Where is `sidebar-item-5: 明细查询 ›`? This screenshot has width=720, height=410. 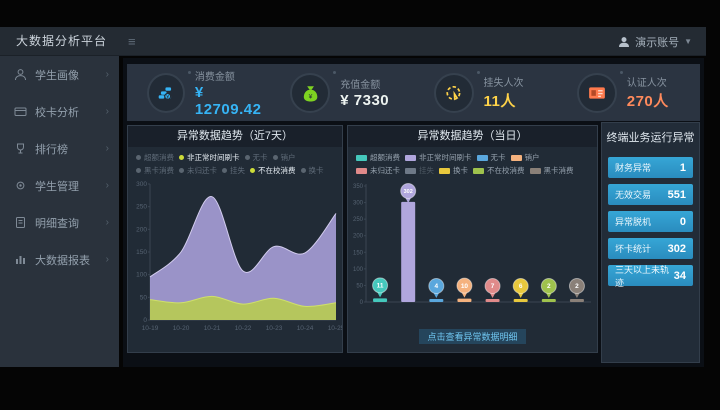 sidebar-item-5: 明细查询 › is located at coordinates (59, 222).